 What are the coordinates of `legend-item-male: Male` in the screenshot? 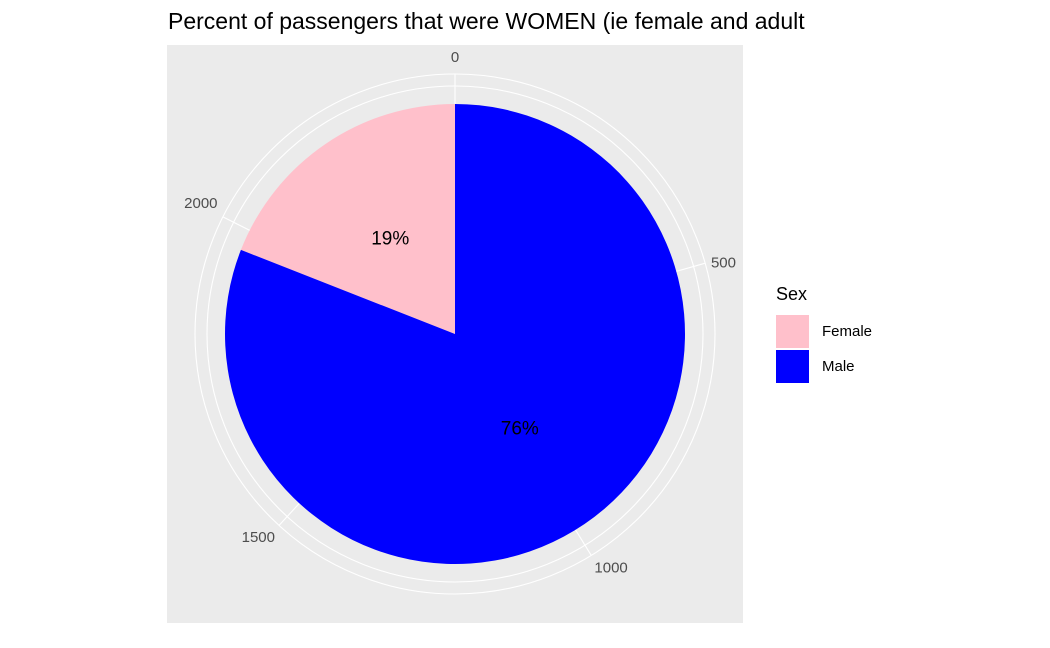 It's located at (824, 366).